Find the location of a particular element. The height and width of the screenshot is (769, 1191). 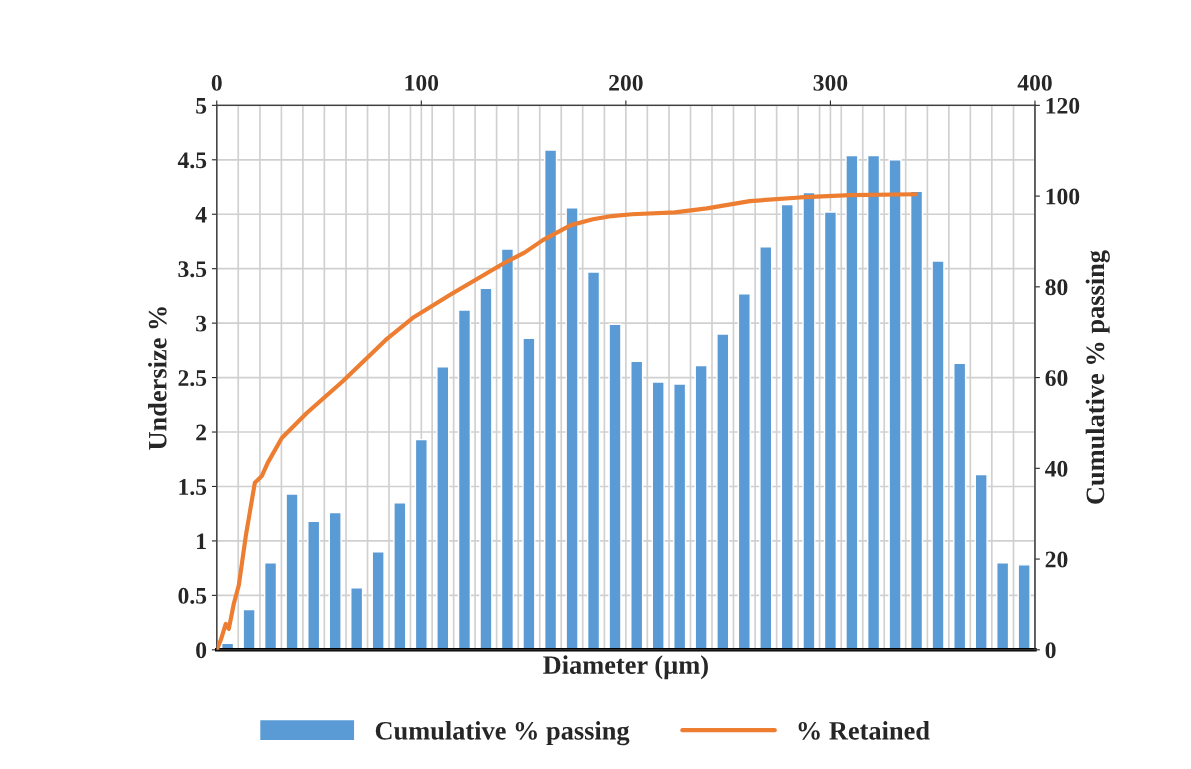

legend-label: % Retained is located at coordinates (864, 730).